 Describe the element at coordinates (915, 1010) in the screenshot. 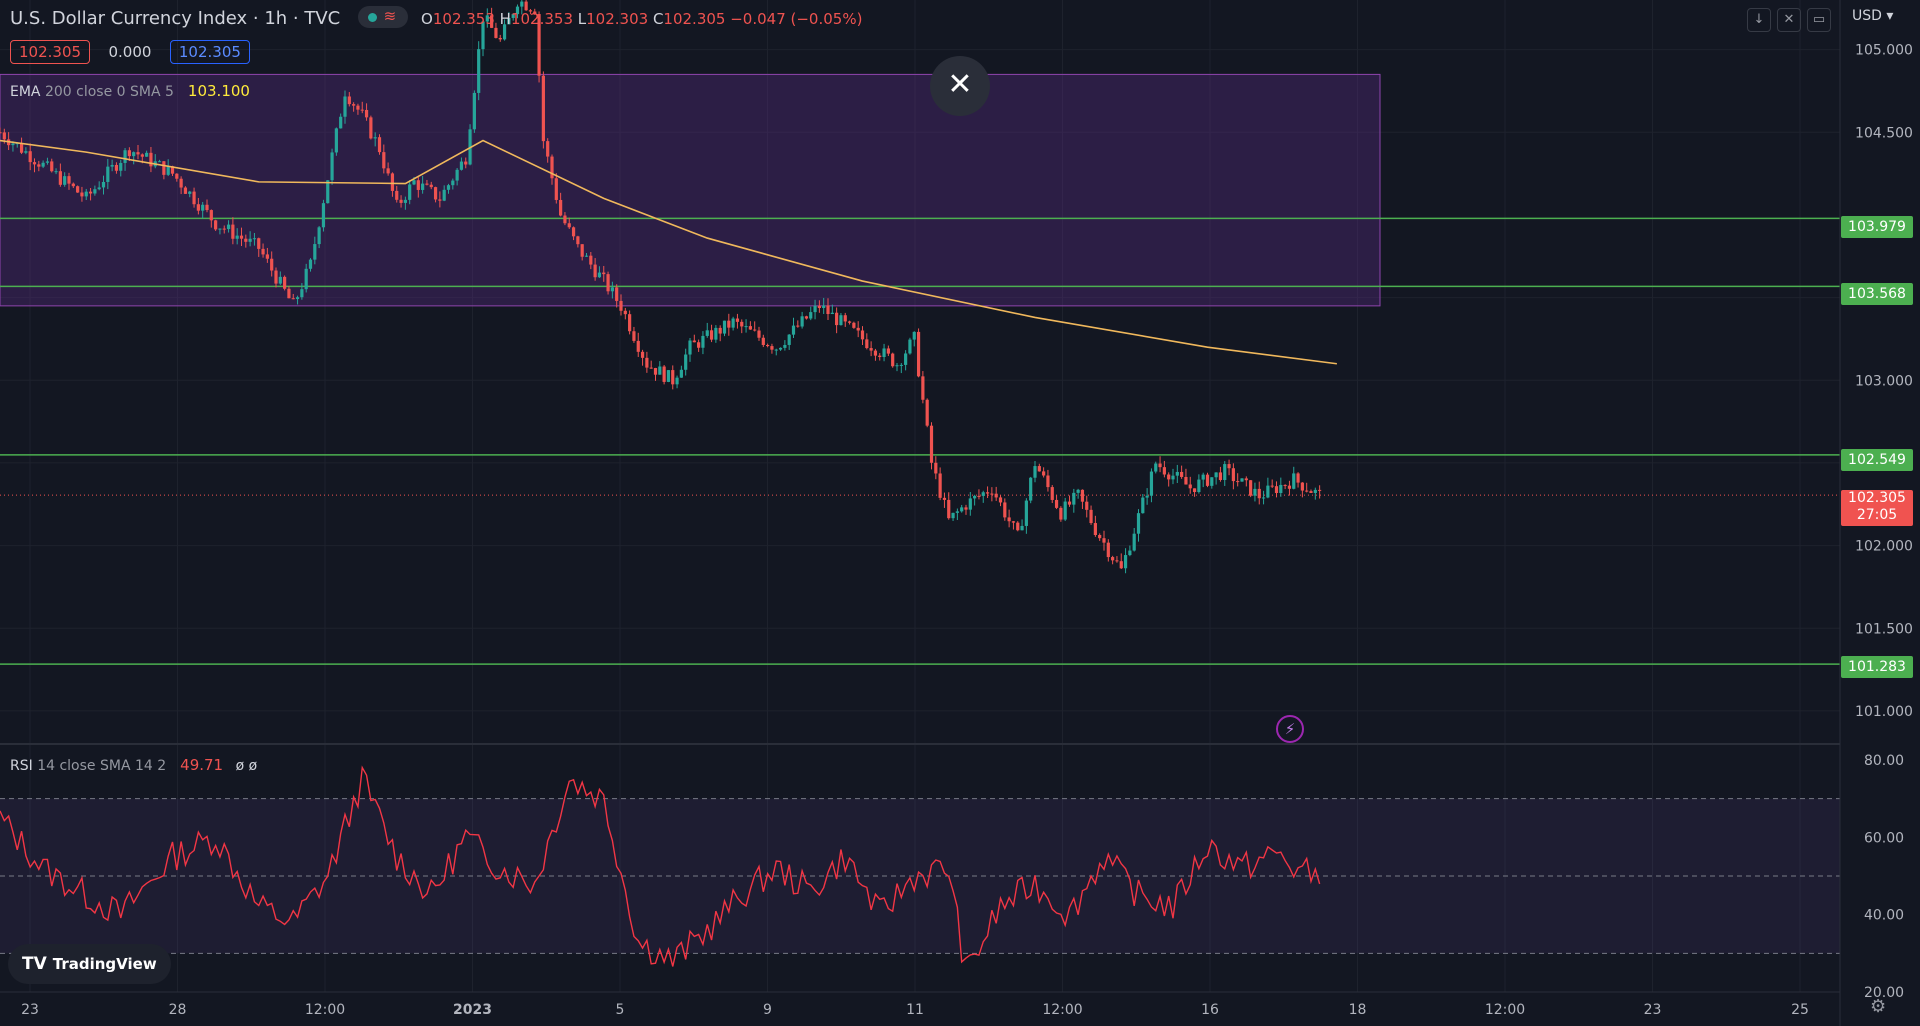

I see `x-axis-ticks: 23 28 12:00 2023 5 9 11 12:00 16 18 12:00 23 25` at that location.